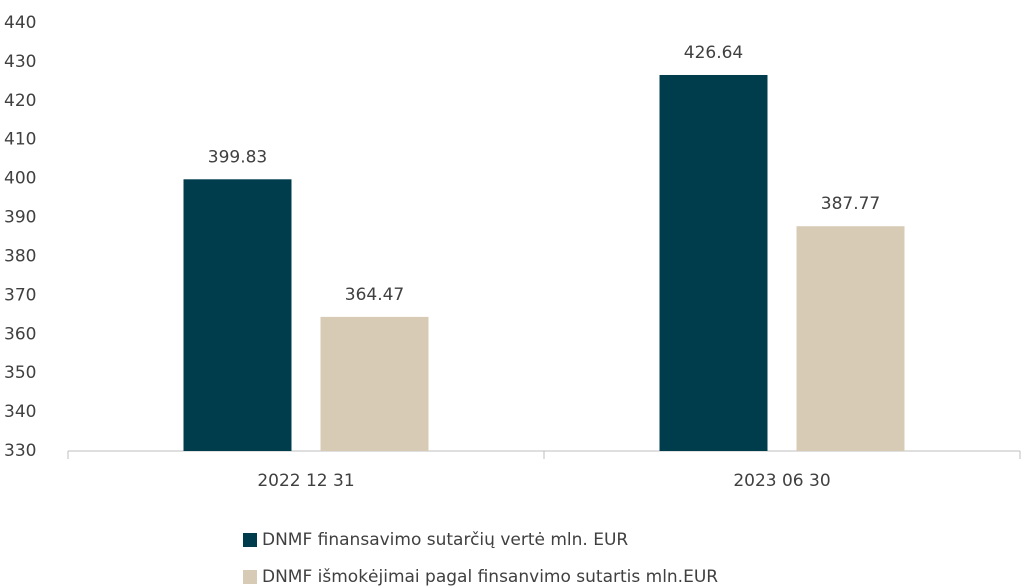  Describe the element at coordinates (20, 62) in the screenshot. I see `y-tick-label: 430` at that location.